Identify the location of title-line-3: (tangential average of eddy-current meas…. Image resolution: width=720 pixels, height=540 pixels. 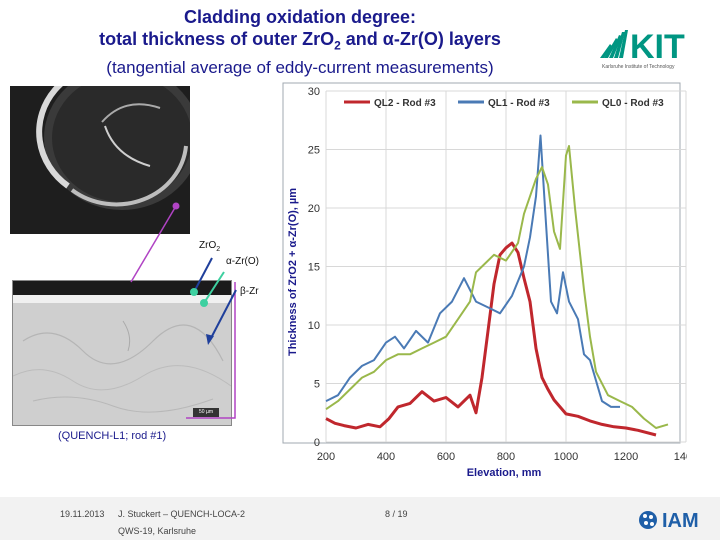
(300, 67).